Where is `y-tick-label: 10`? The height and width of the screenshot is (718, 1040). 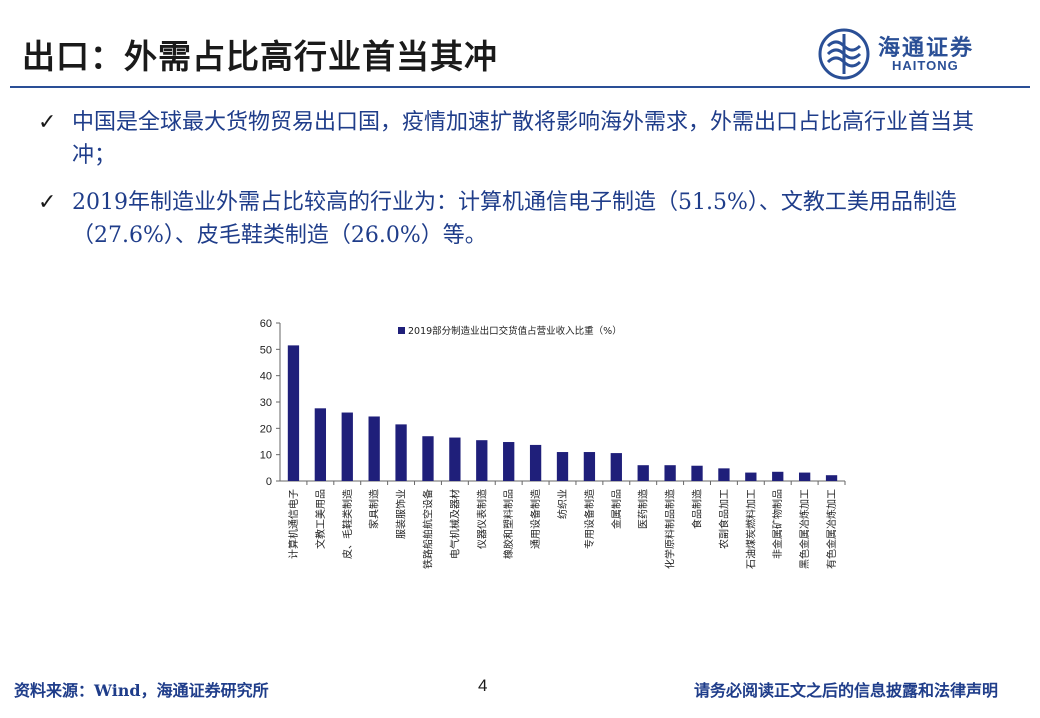
y-tick-label: 10 is located at coordinates (266, 456).